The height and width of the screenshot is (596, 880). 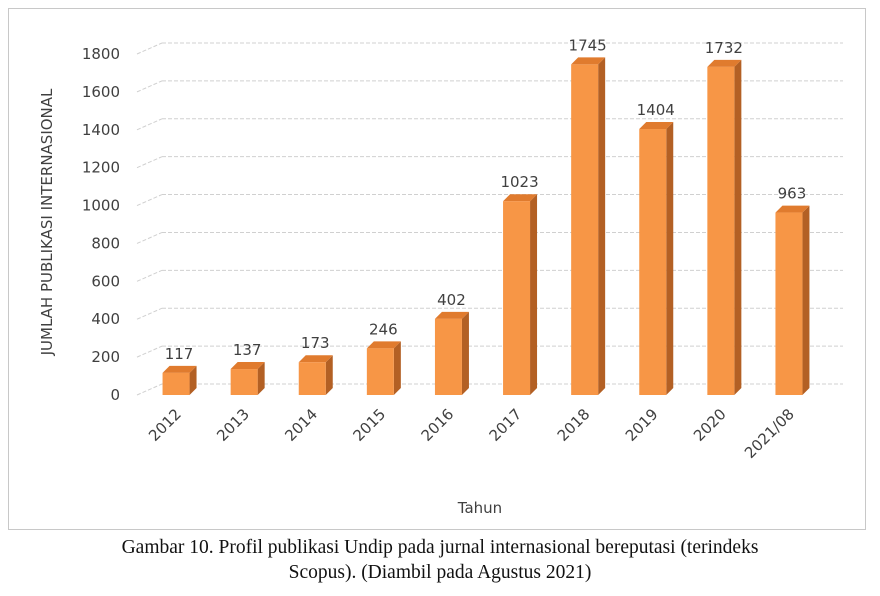 What do you see at coordinates (710, 425) in the screenshot?
I see `x-tick-label: 2020` at bounding box center [710, 425].